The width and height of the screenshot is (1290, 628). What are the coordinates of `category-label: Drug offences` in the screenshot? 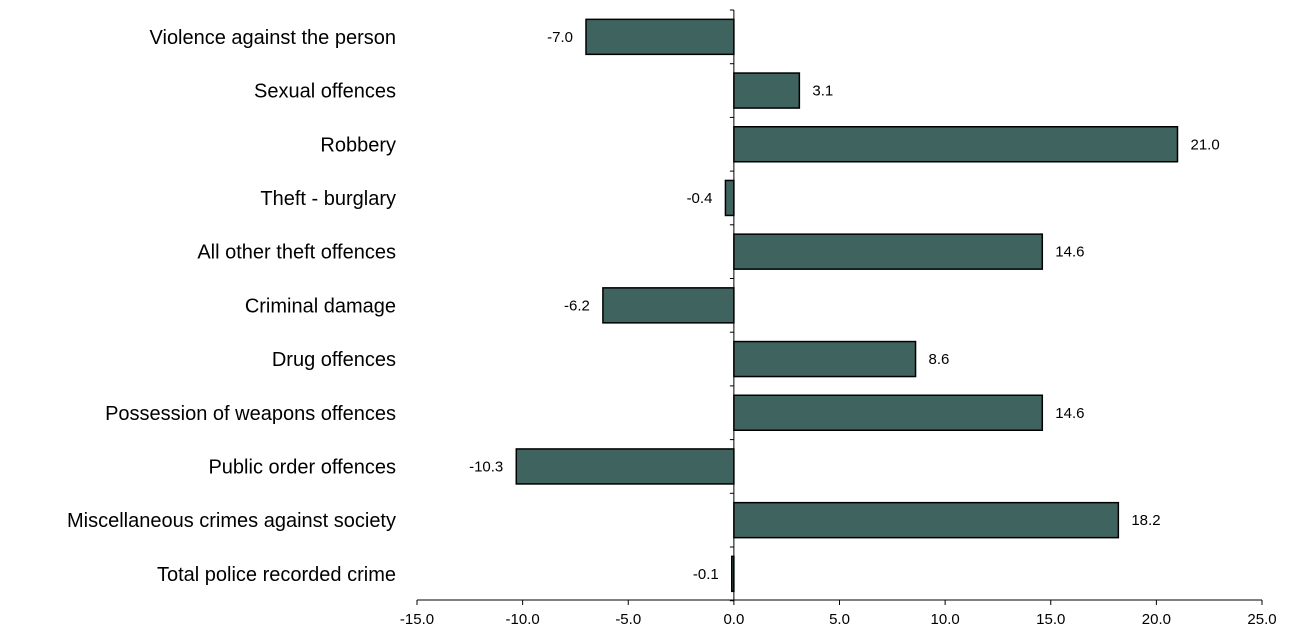 It's located at (334, 360).